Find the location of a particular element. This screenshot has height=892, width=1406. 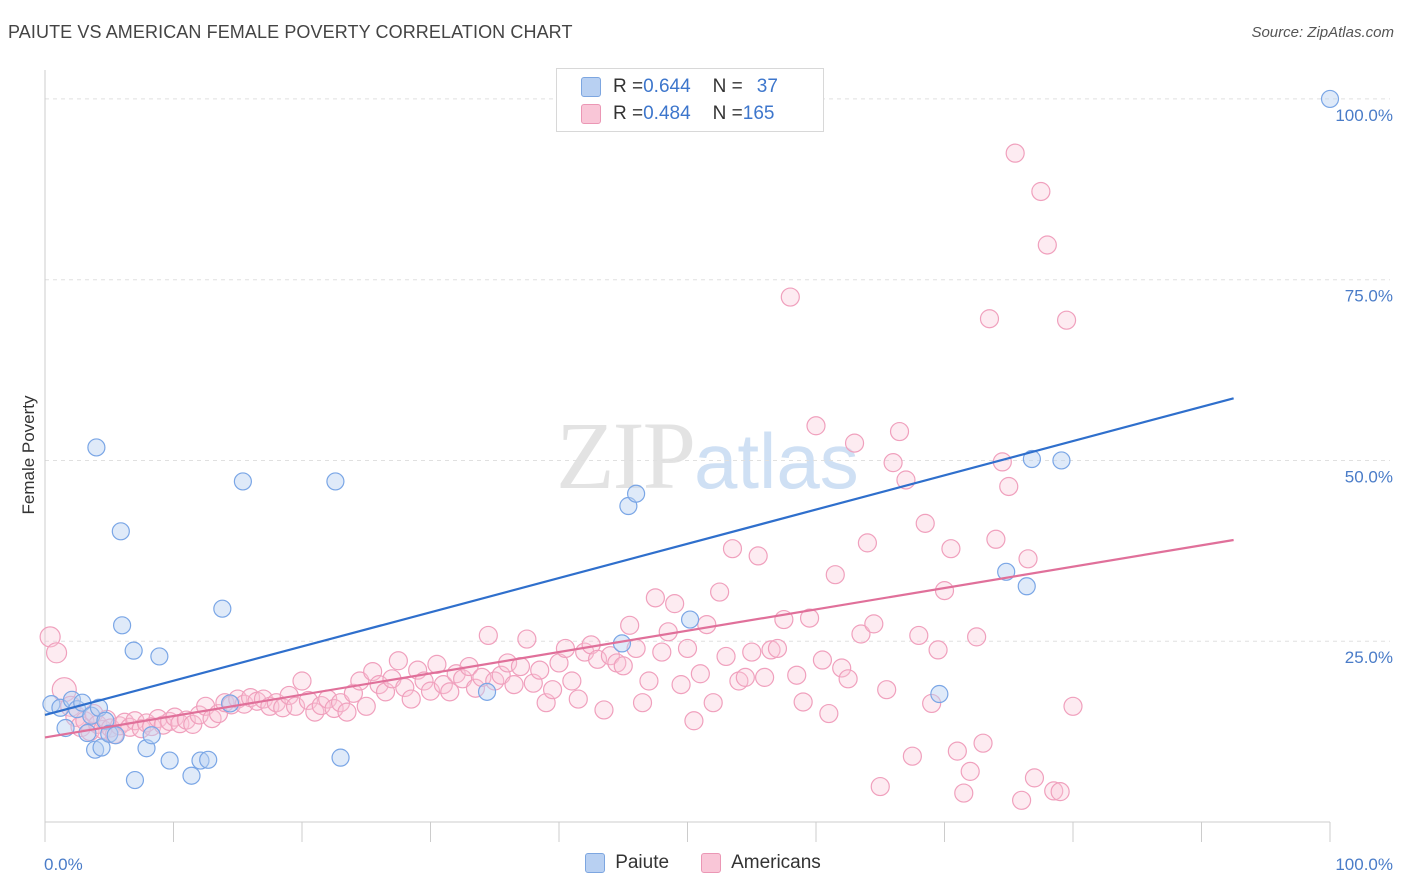

legend-r-value: 0.644 is located at coordinates (667, 86).